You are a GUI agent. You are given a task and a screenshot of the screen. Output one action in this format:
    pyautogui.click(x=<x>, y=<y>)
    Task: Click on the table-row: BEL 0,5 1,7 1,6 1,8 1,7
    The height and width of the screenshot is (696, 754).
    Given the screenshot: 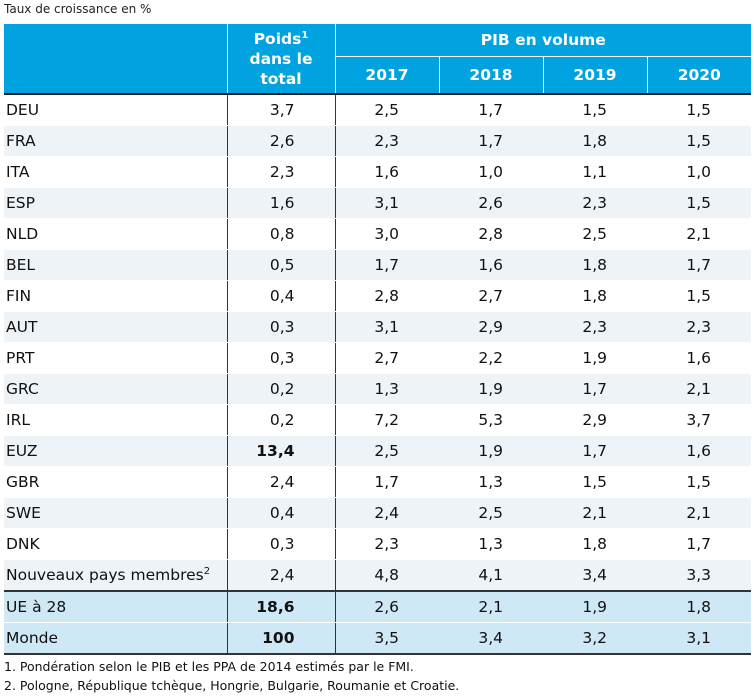 What is the action you would take?
    pyautogui.click(x=378, y=265)
    